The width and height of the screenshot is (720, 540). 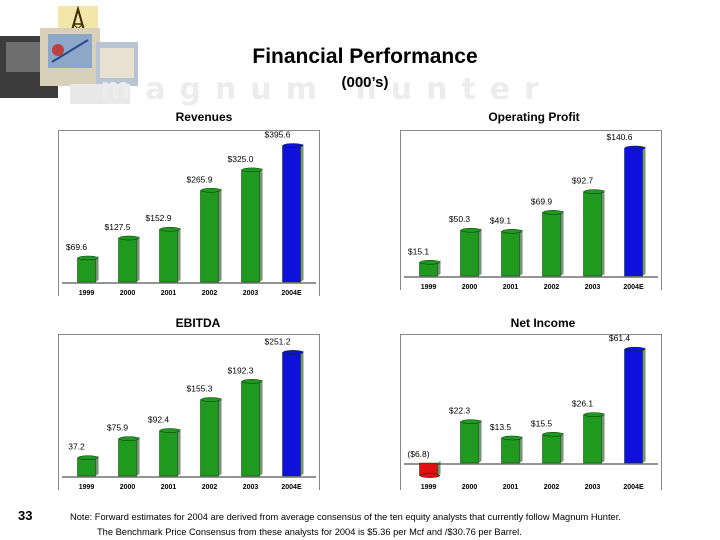 What do you see at coordinates (511, 287) in the screenshot?
I see `operating-profit-category-label: 2001` at bounding box center [511, 287].